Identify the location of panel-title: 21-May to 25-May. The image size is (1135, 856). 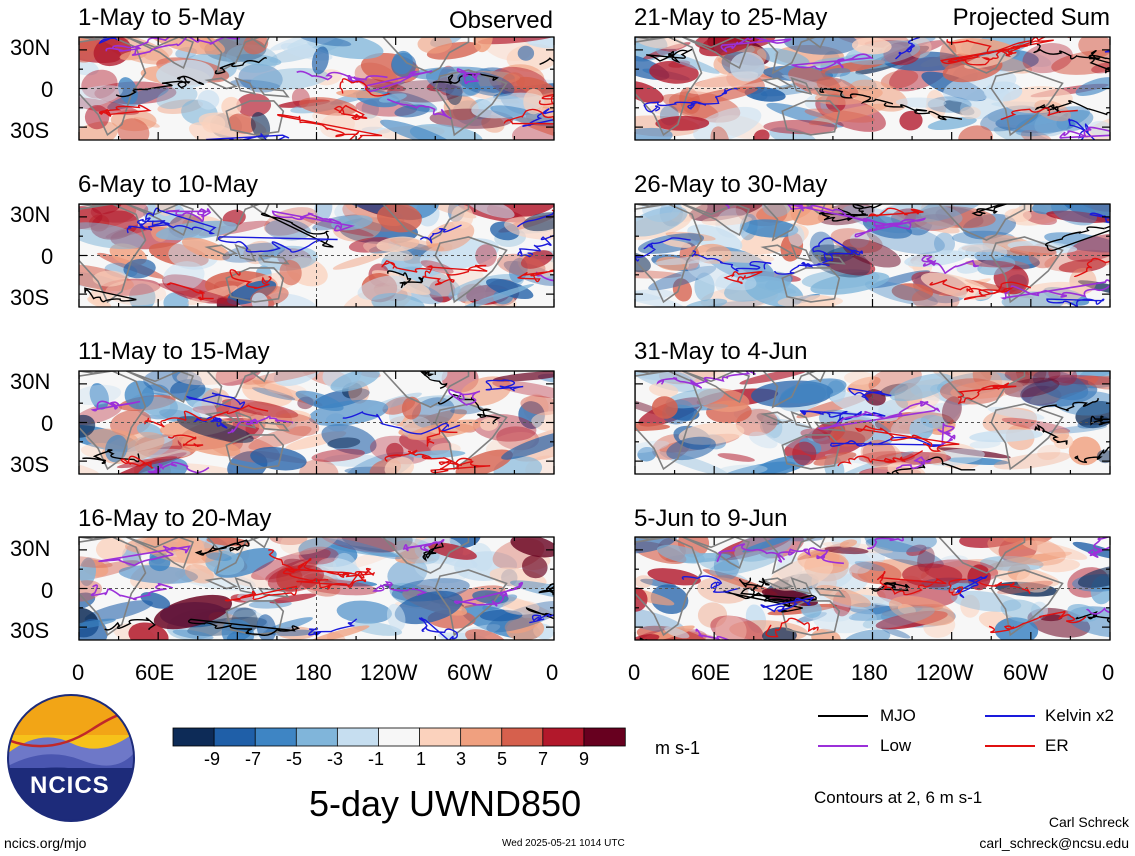
(731, 17).